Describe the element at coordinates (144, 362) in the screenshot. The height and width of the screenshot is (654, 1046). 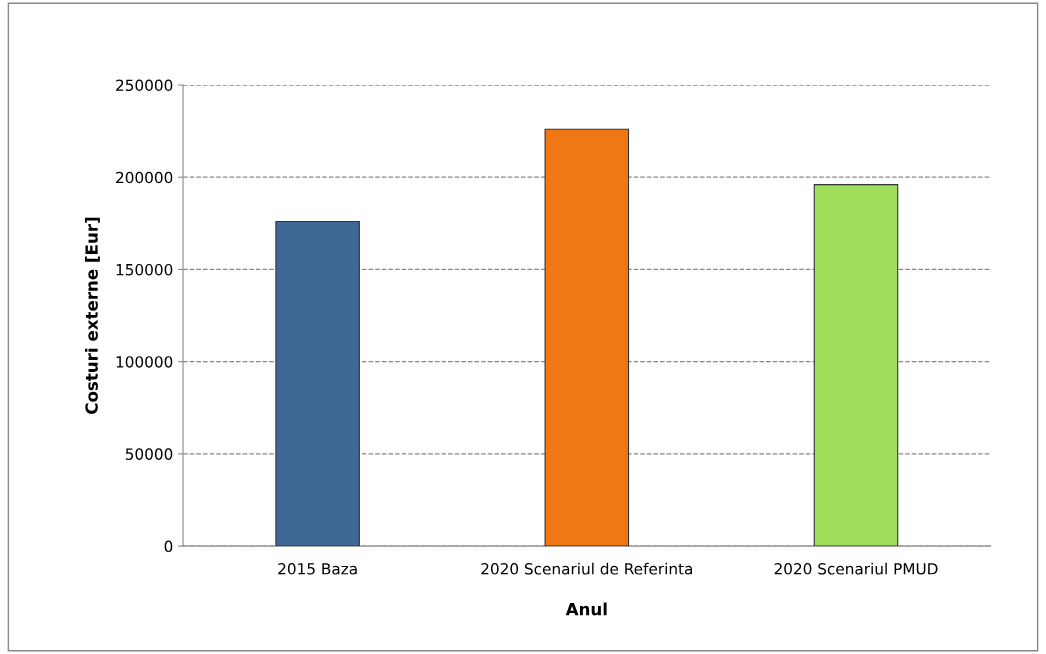
I see `y-tick-label: 100000` at that location.